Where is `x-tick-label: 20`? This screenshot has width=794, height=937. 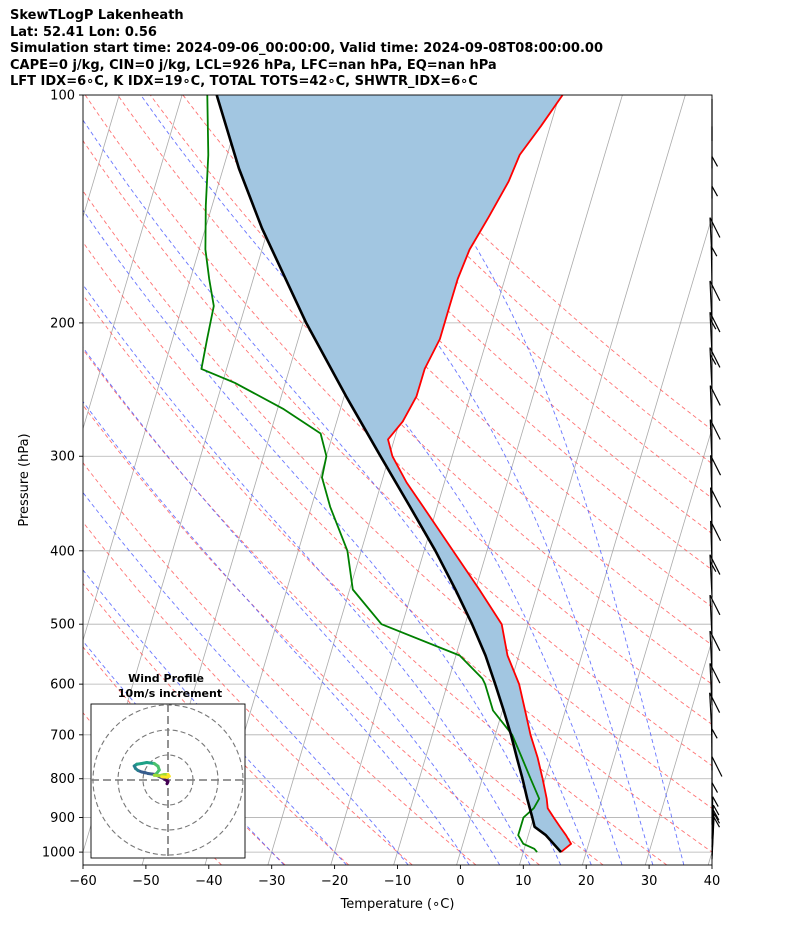
x-tick-label: 20 is located at coordinates (586, 881).